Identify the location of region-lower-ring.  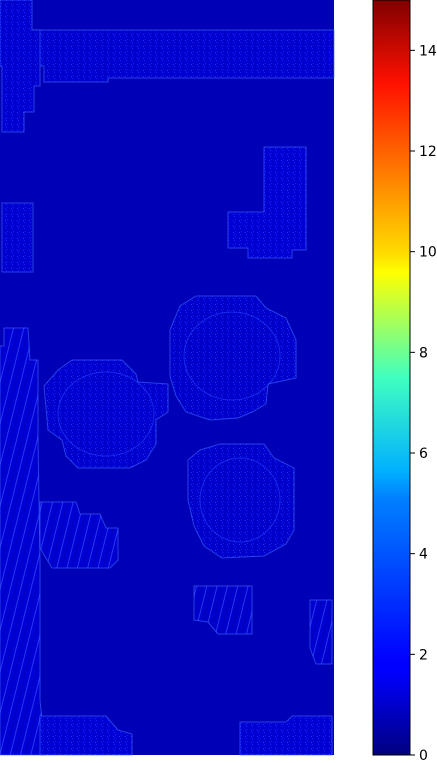
(241, 501).